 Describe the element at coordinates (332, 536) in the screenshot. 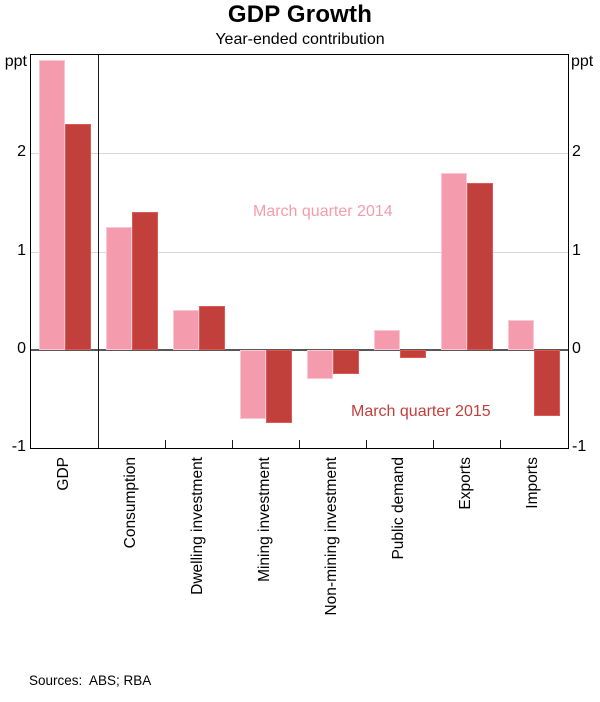

I see `category-label: Non-mining investment` at that location.